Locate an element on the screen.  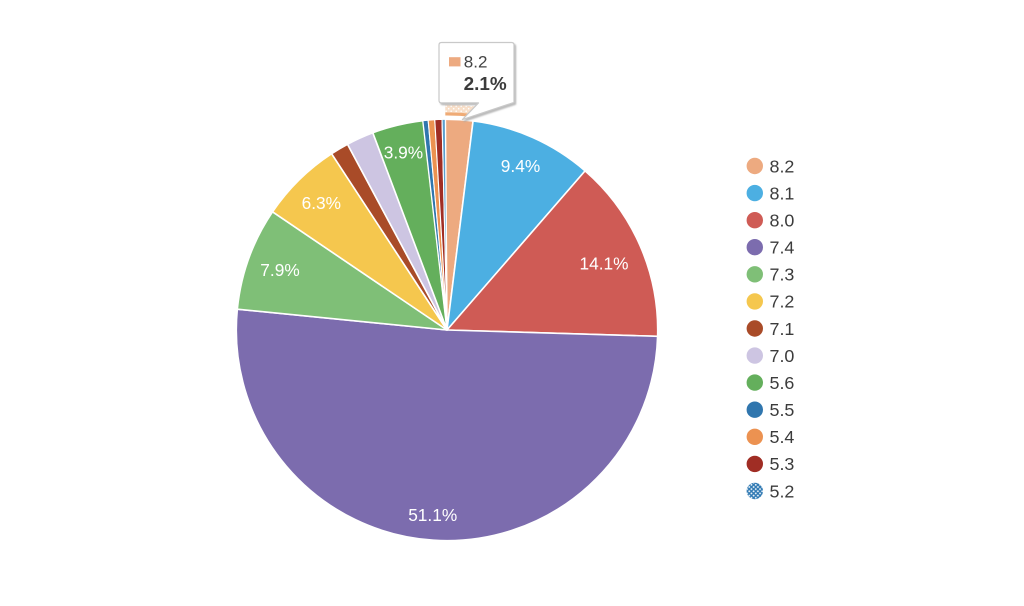
svg-text: 2.1% is located at coordinates (485, 84).